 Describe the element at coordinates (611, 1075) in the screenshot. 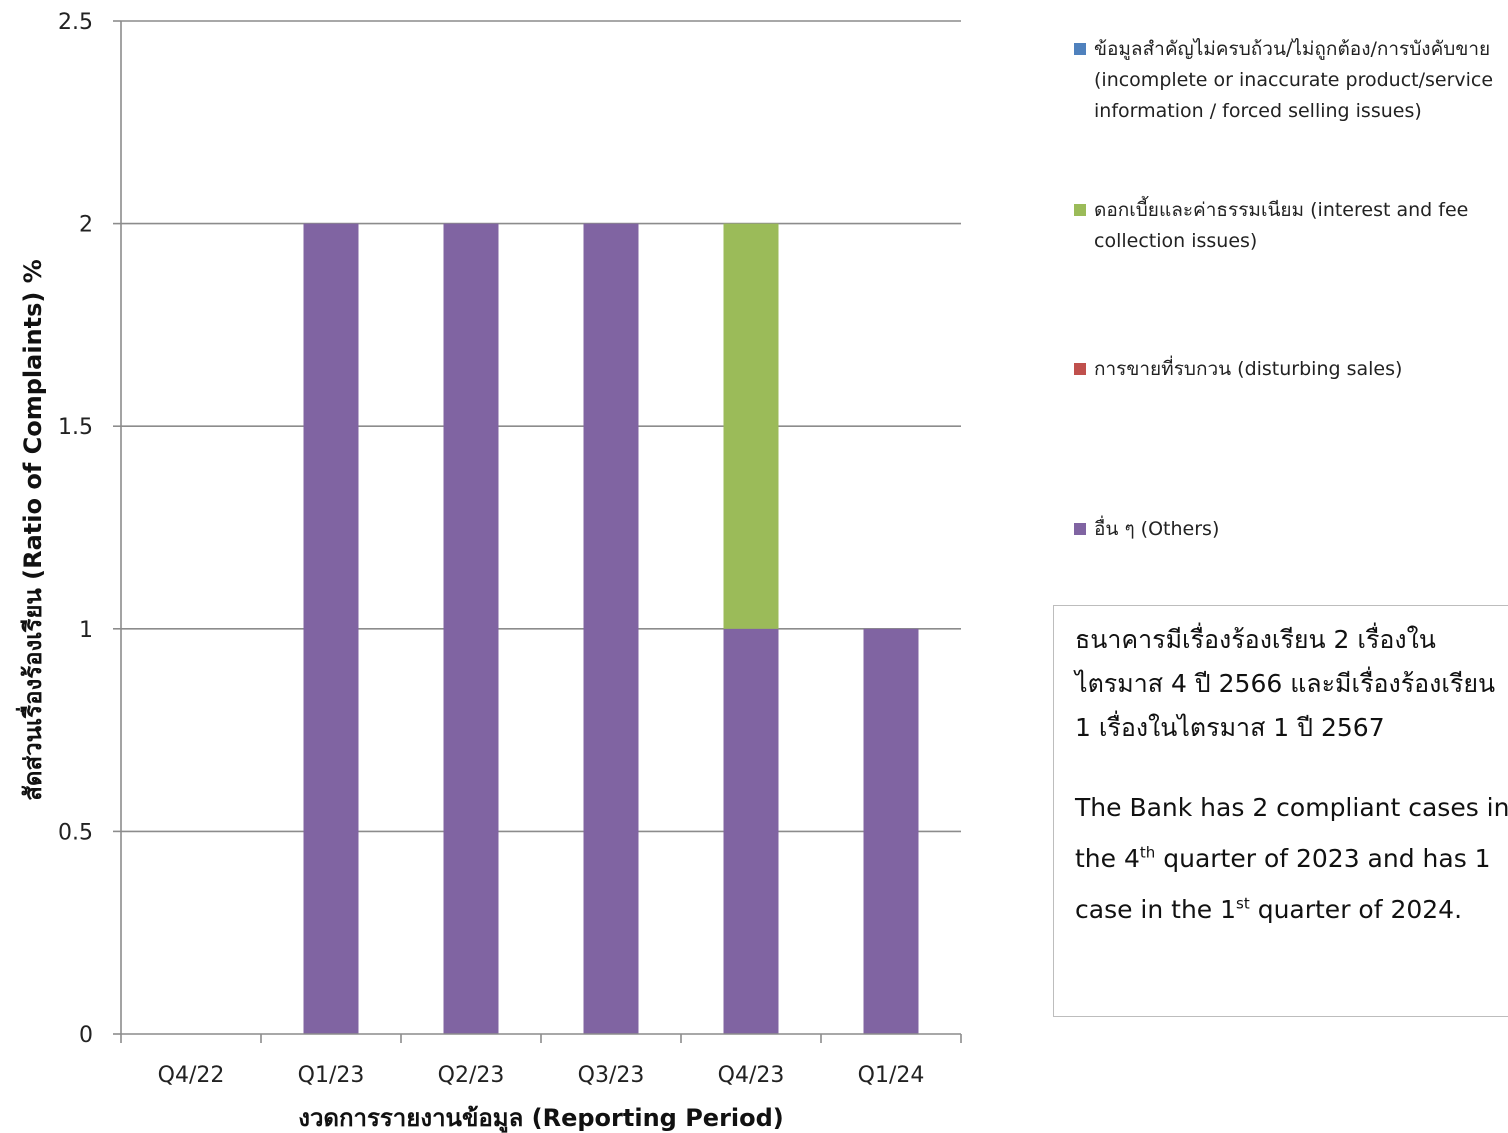

I see `x-tick-label: Q3/23` at that location.